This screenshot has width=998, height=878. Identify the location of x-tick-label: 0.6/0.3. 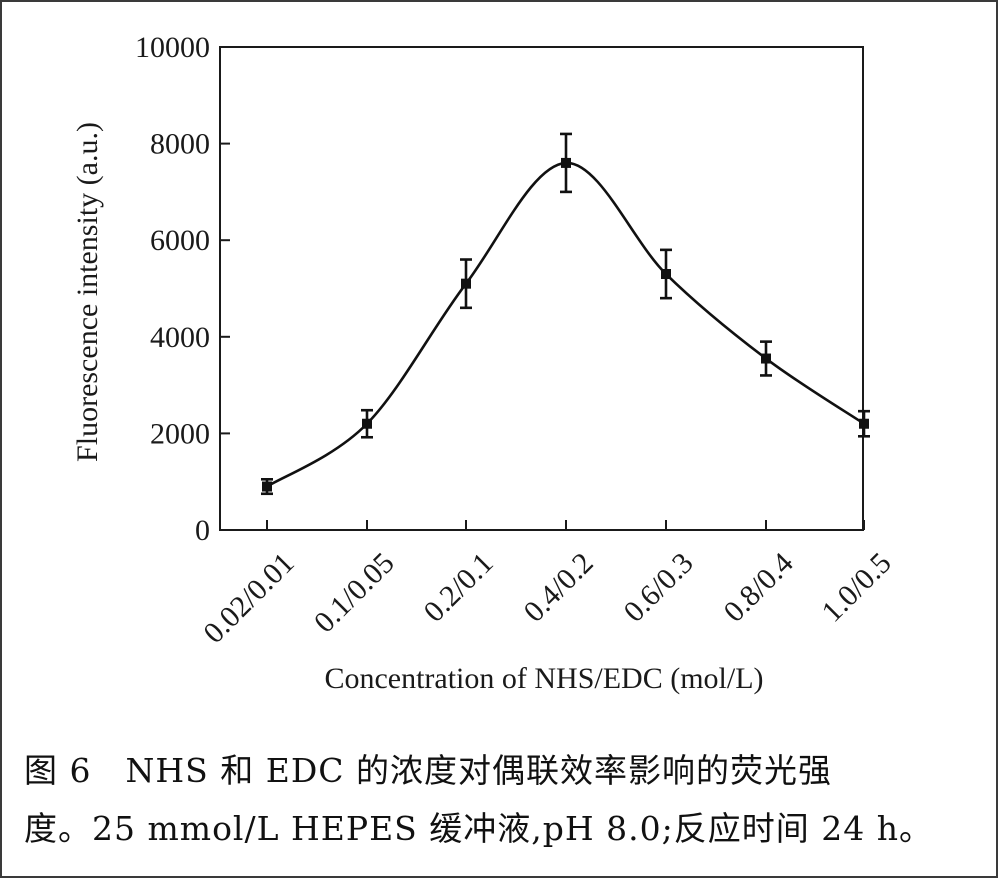
(658, 587).